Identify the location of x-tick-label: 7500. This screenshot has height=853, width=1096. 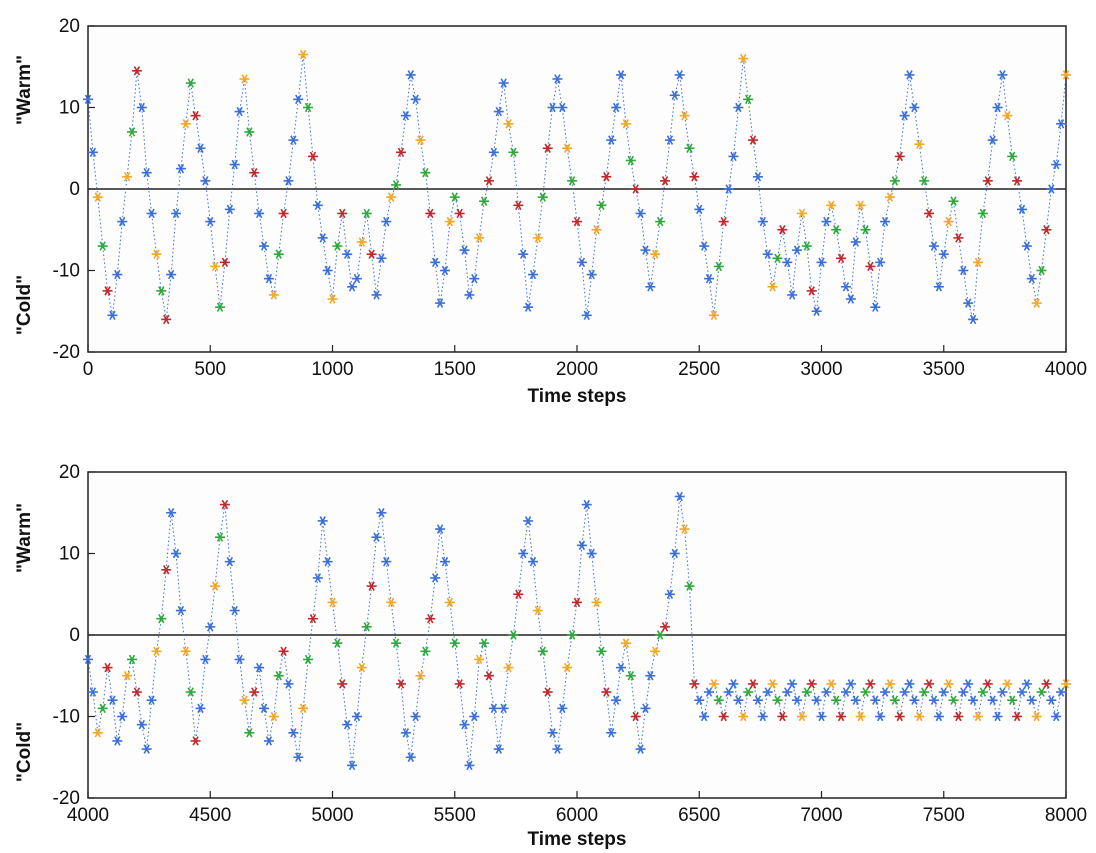
(944, 815).